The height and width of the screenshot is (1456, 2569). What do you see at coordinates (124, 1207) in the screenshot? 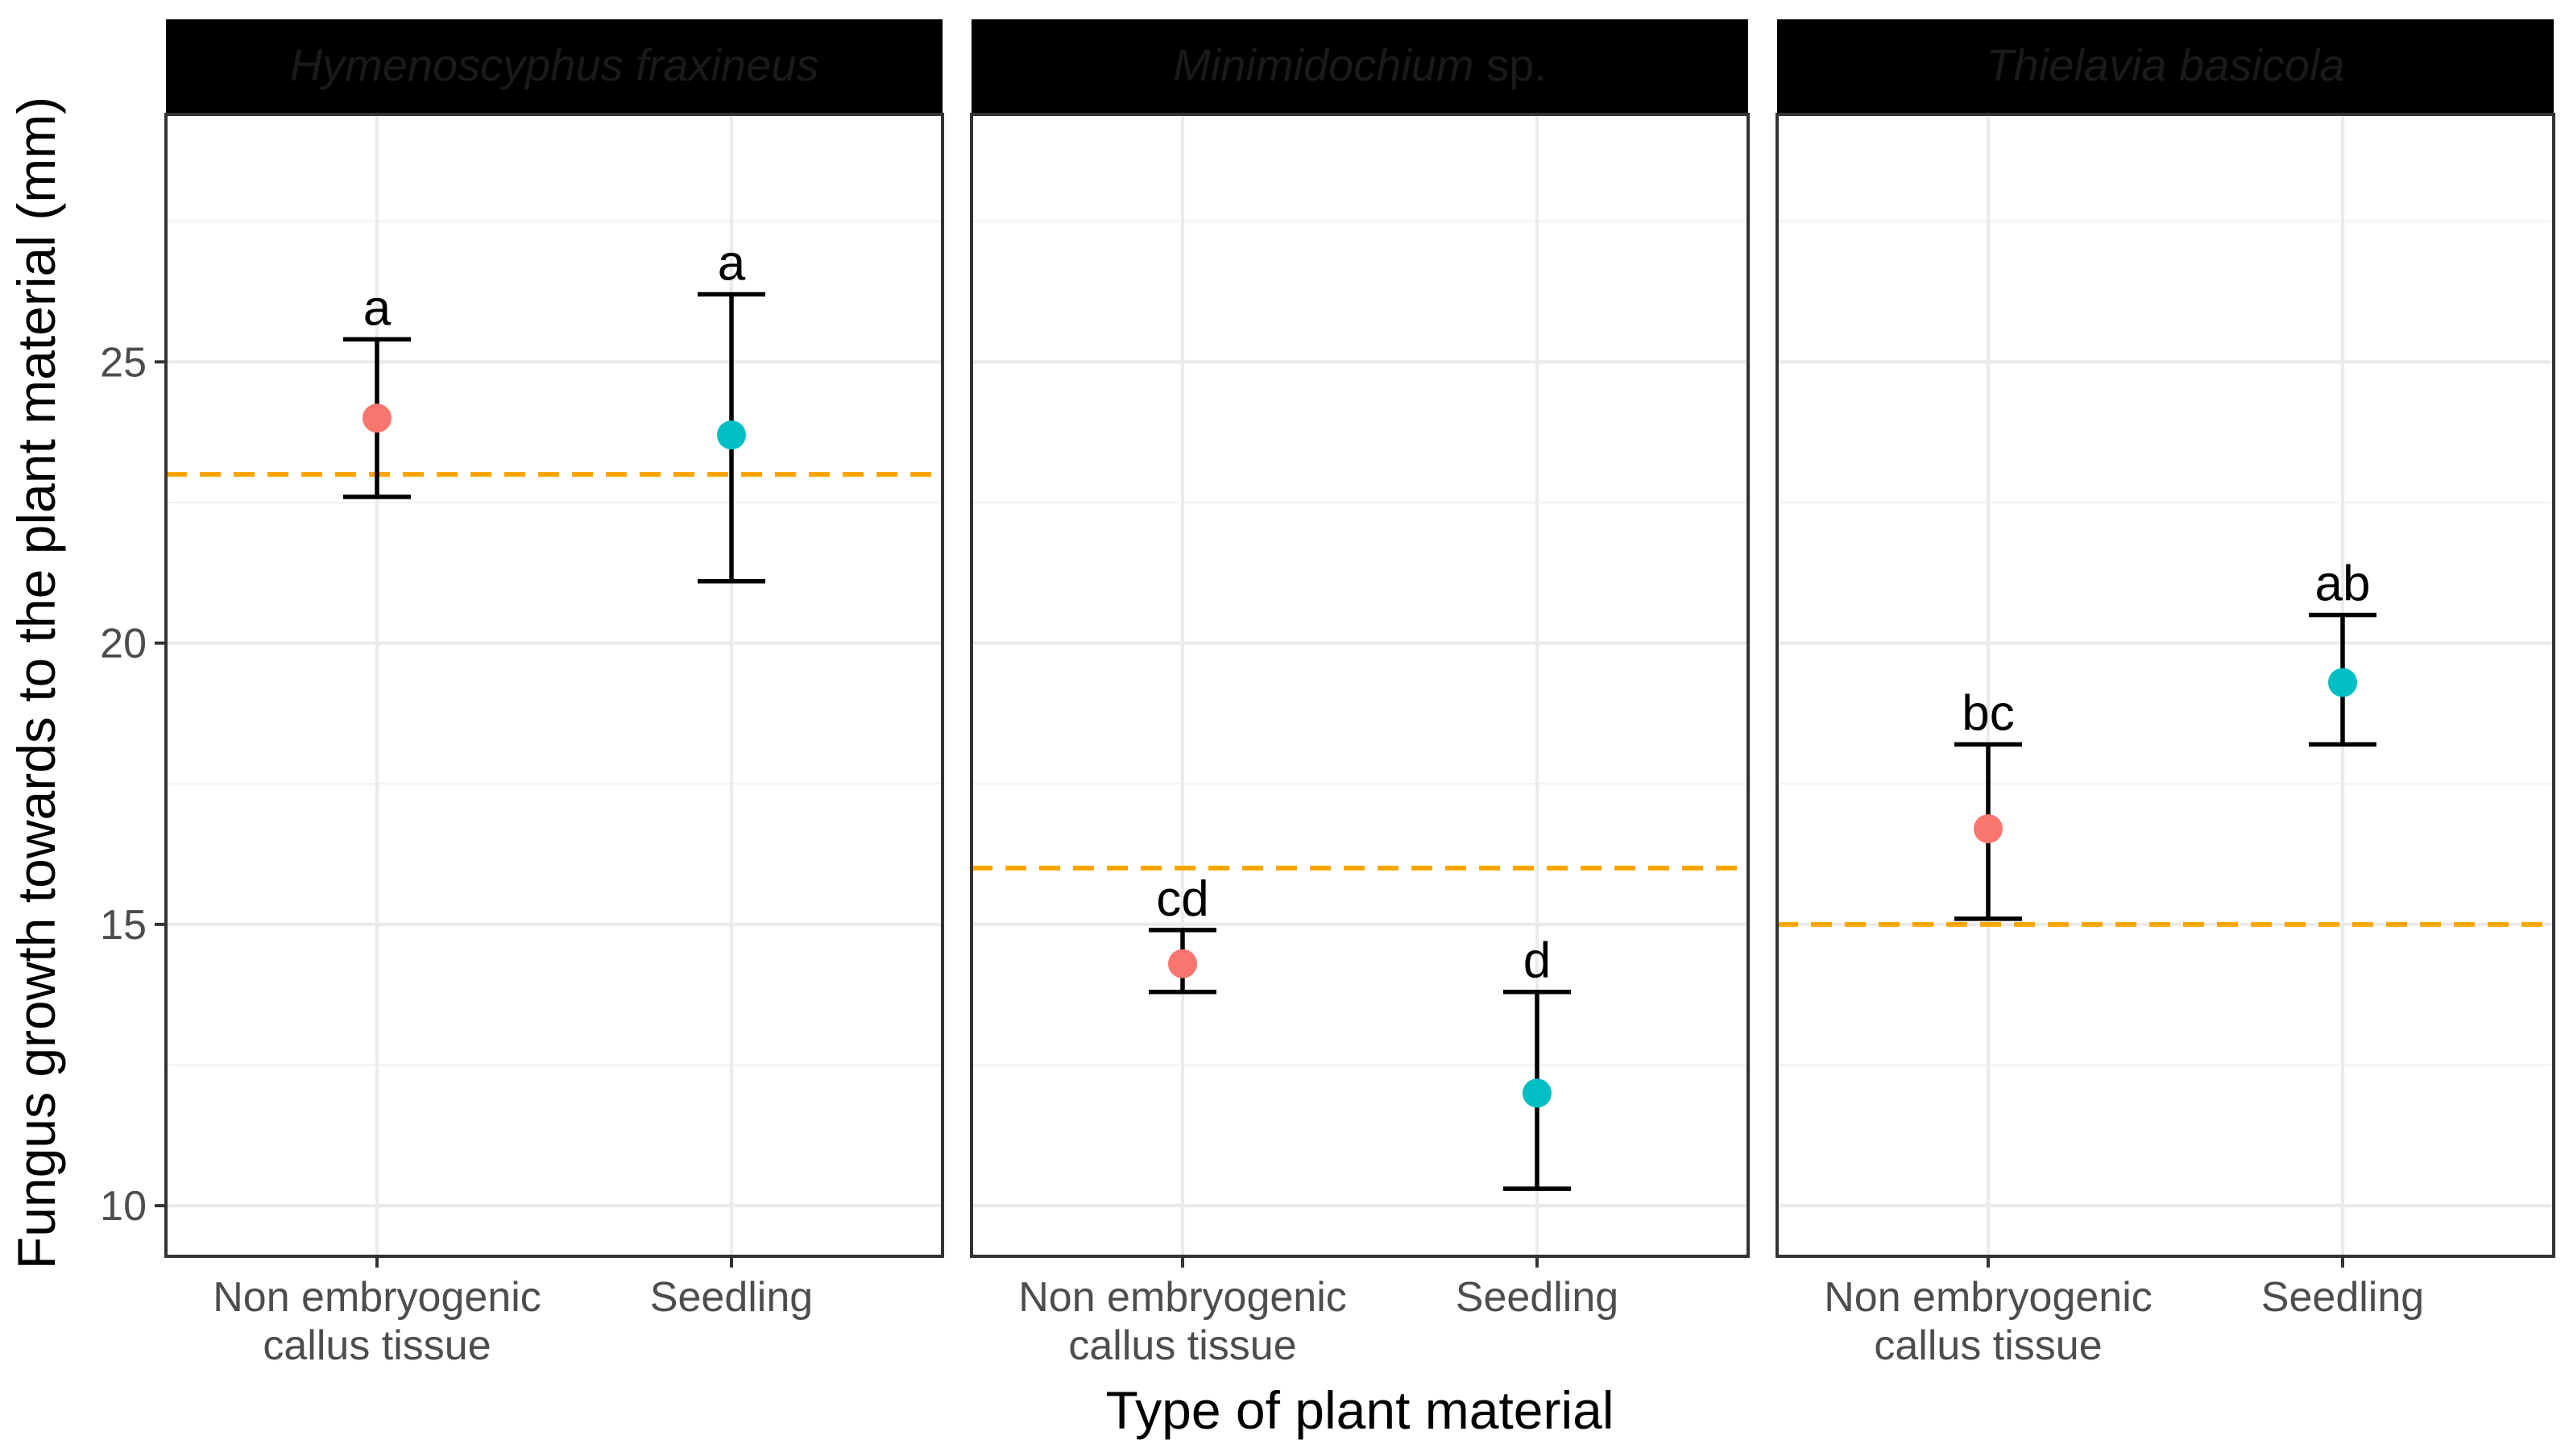
I see `y-tick-label: 10` at bounding box center [124, 1207].